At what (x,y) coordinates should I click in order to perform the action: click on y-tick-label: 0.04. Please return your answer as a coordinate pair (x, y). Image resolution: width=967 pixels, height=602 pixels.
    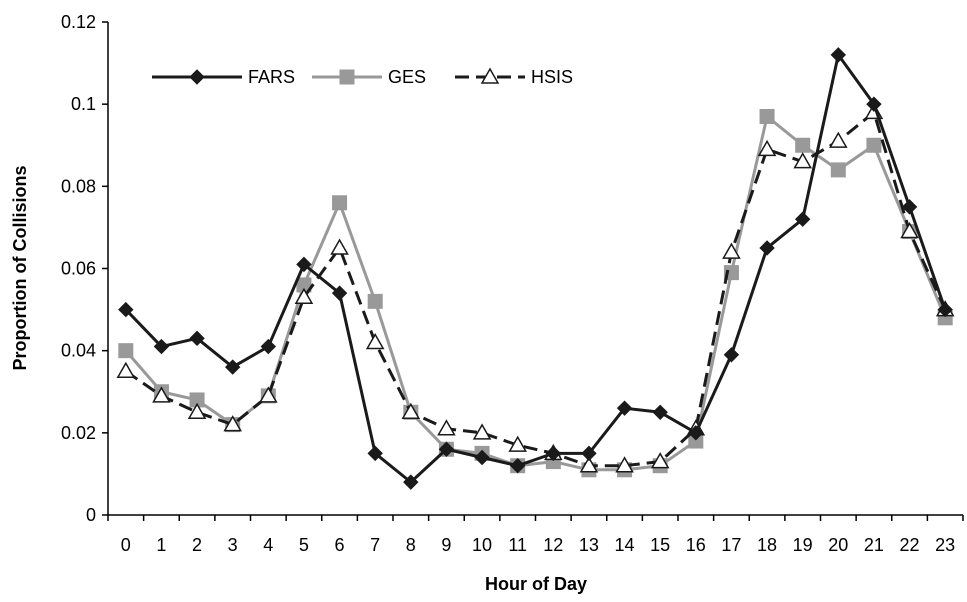
    Looking at the image, I should click on (78, 351).